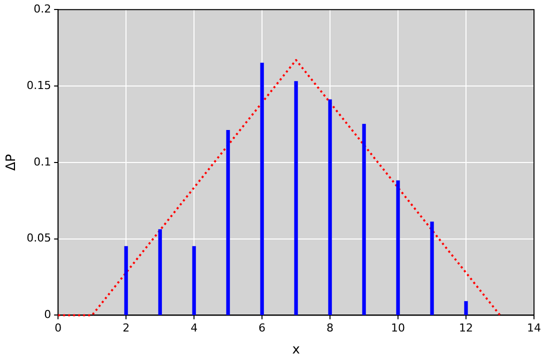  What do you see at coordinates (39, 238) in the screenshot?
I see `y-tick-label: 0.05` at bounding box center [39, 238].